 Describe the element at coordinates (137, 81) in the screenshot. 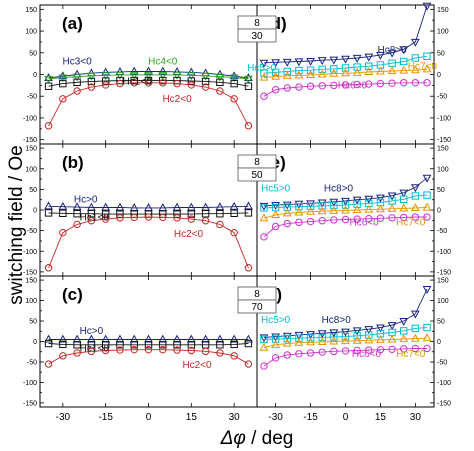

I see `annotation-hc1: Hc1<0` at that location.